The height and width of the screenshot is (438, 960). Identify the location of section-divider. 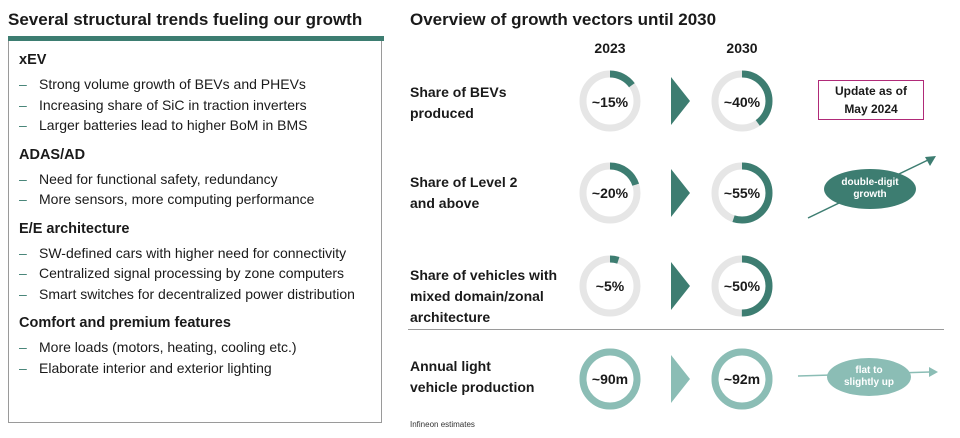
(676, 329).